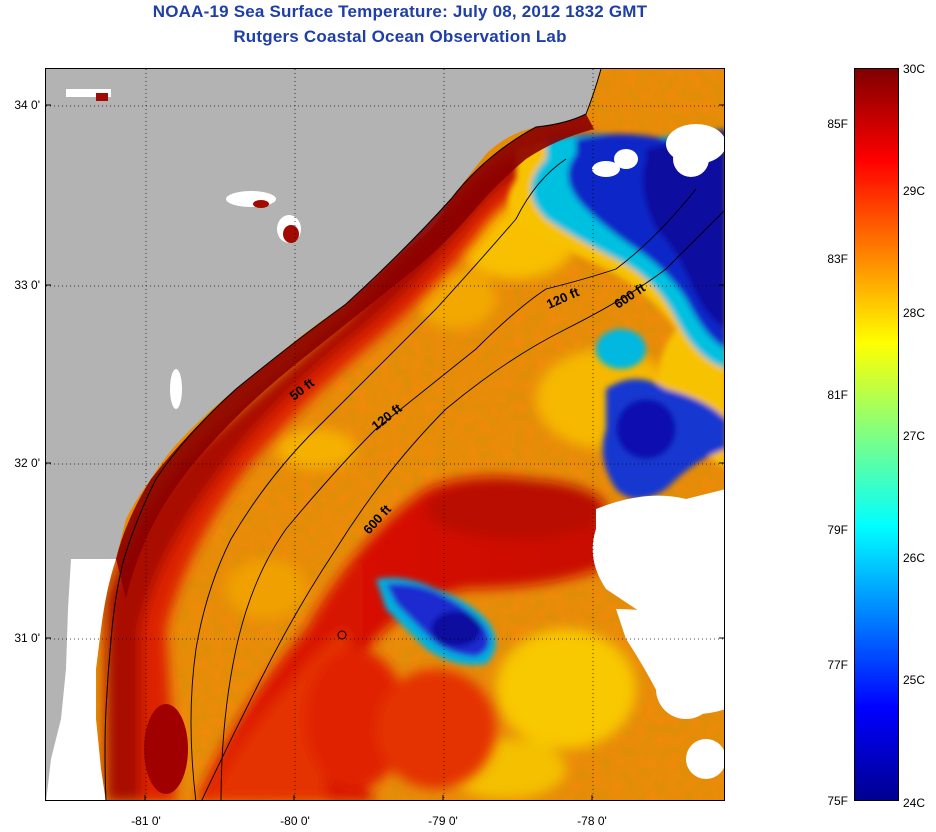  I want to click on lon-label-80: -80 0', so click(295, 821).